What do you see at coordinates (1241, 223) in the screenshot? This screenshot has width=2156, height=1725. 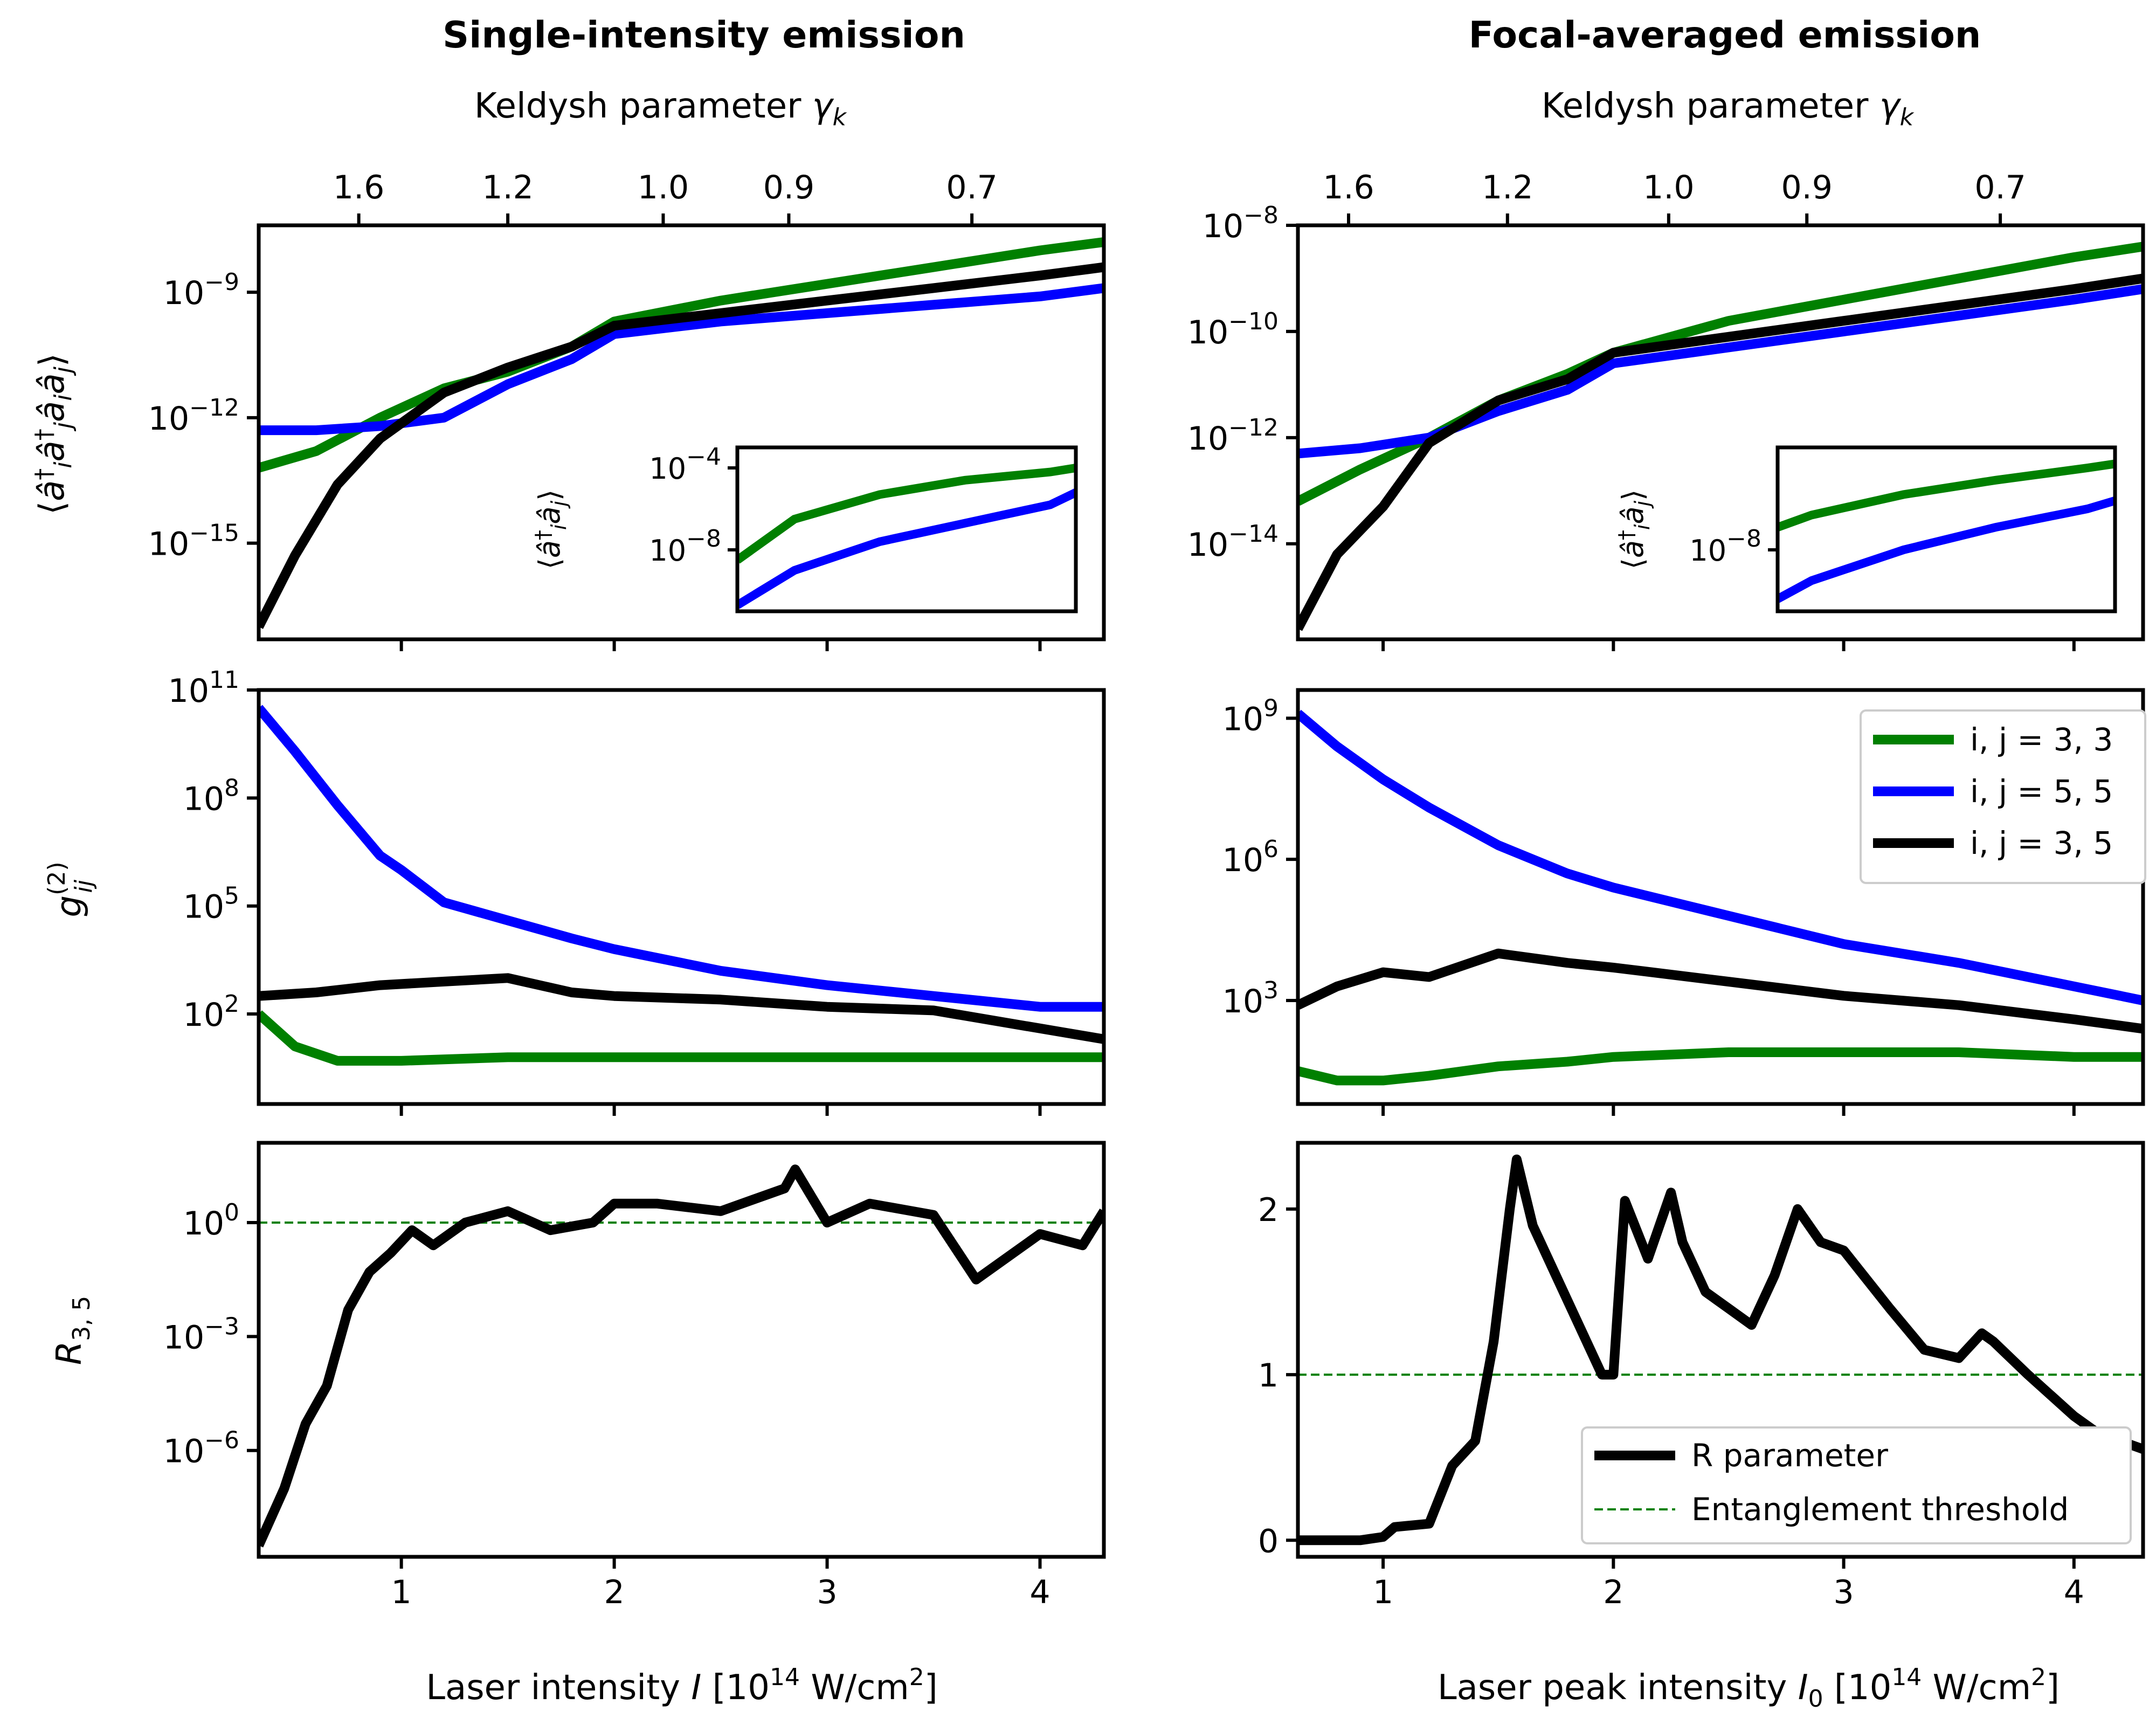 I see `y-tick-label: 10⁻⁸` at bounding box center [1241, 223].